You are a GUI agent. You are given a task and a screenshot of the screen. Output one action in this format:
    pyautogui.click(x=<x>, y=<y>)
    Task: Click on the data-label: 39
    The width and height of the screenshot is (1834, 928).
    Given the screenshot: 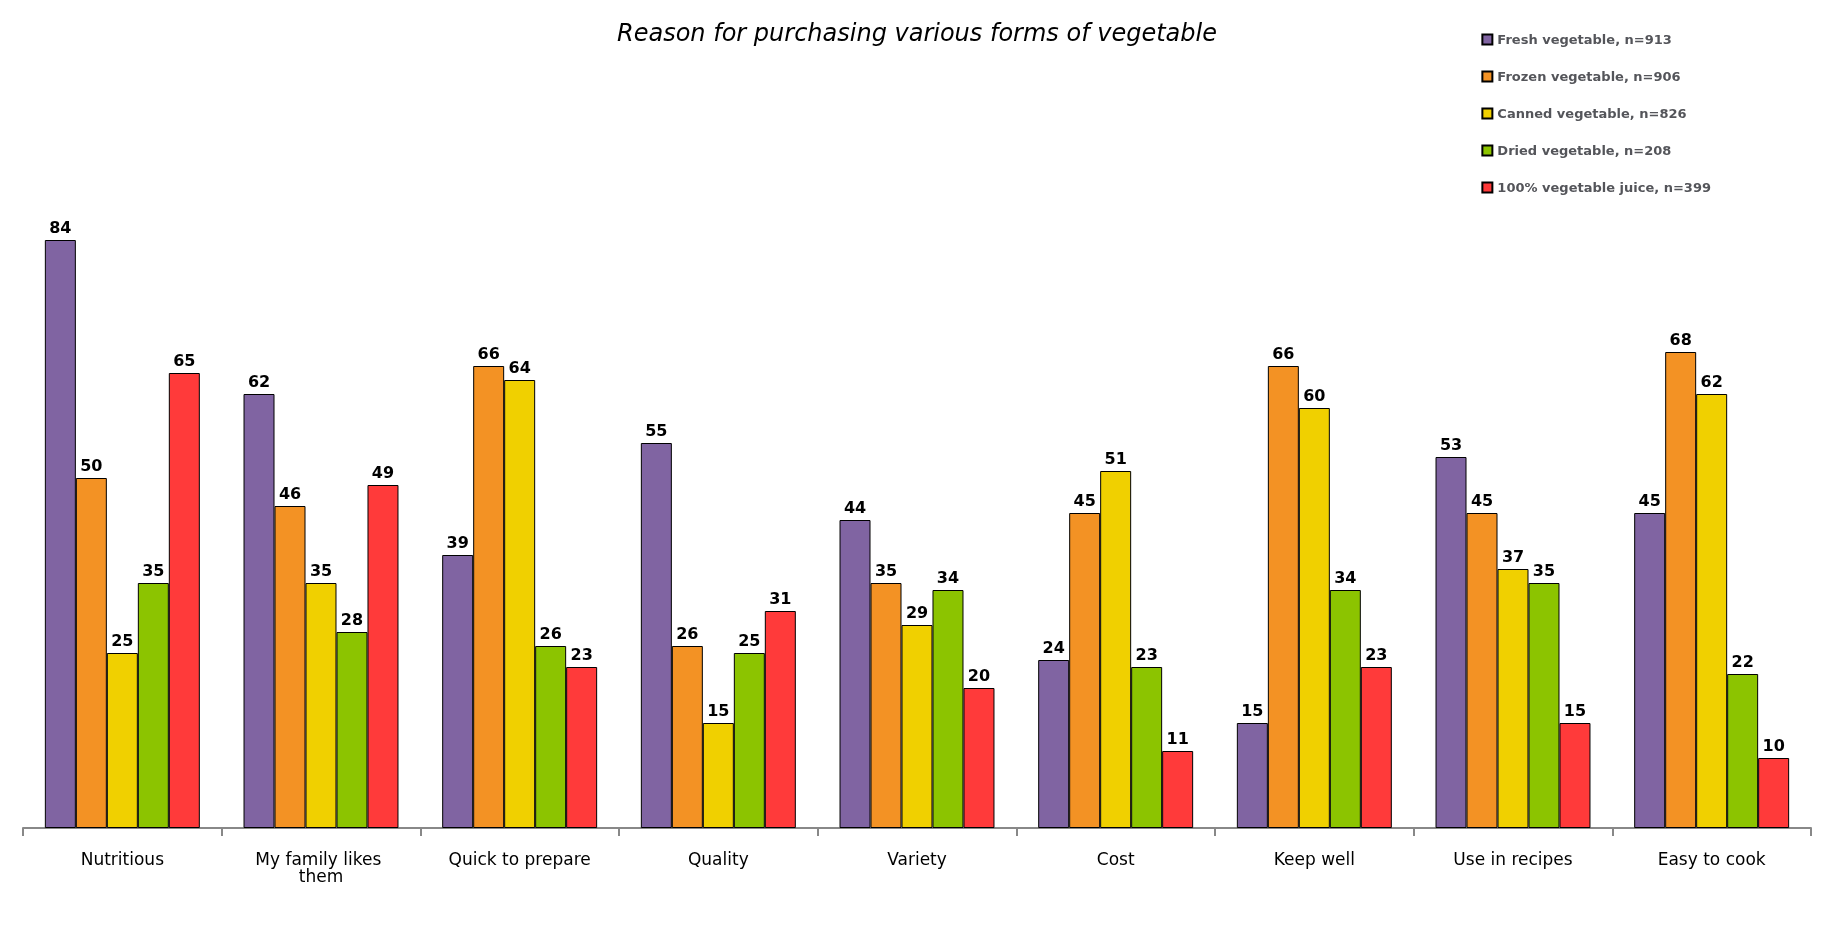 What is the action you would take?
    pyautogui.click(x=457, y=542)
    